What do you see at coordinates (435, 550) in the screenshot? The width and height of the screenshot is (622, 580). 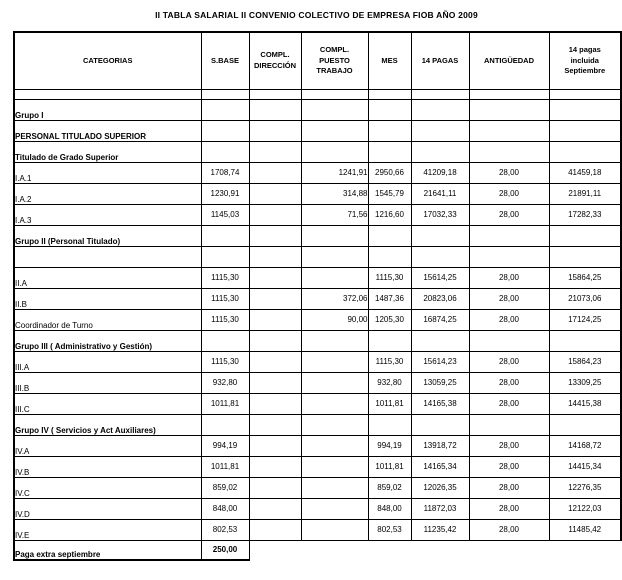 I see `empty-region` at bounding box center [435, 550].